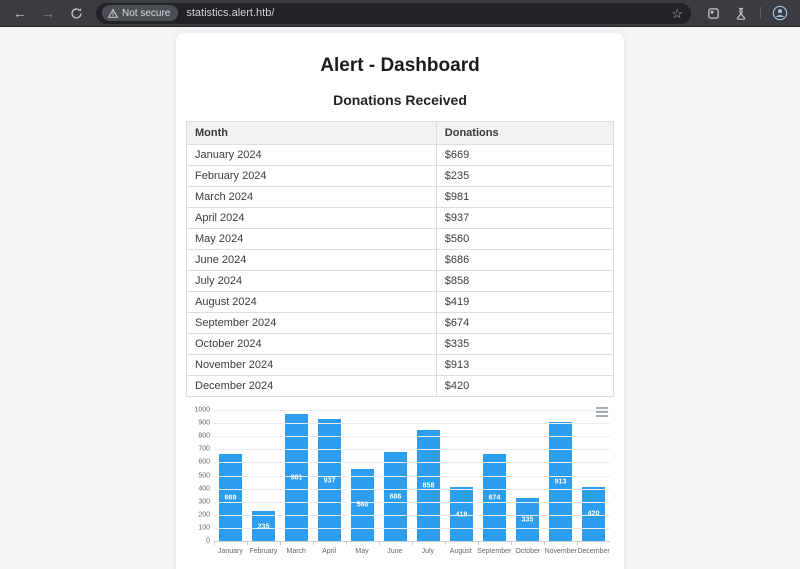 This screenshot has height=569, width=800. Describe the element at coordinates (208, 541) in the screenshot. I see `y-axis-tick-label: 0` at that location.